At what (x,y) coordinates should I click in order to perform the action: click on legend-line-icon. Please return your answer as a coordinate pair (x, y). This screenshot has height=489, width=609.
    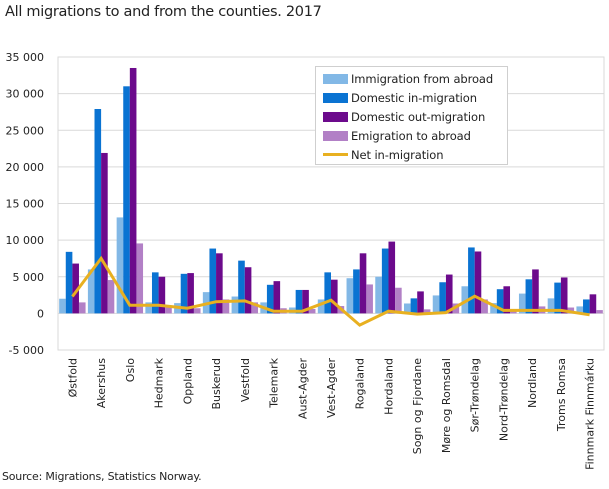
    Looking at the image, I should click on (335, 154).